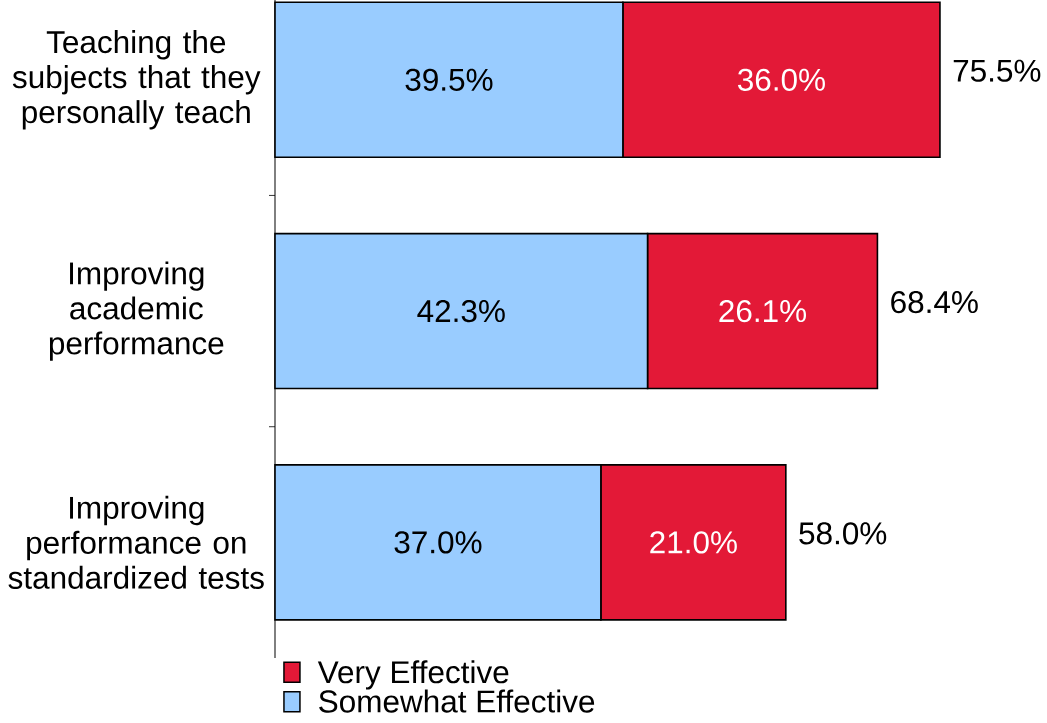  I want to click on total-label: 75.5%, so click(997, 70).